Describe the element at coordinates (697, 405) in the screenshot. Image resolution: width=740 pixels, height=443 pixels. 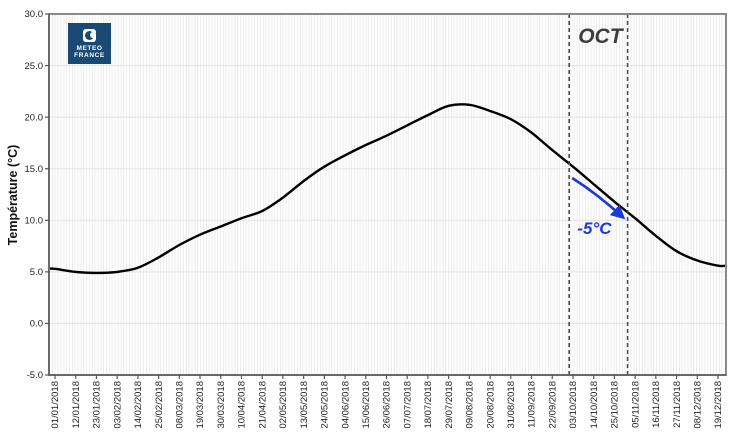
I see `x-tick-label: 08/12/2018` at that location.